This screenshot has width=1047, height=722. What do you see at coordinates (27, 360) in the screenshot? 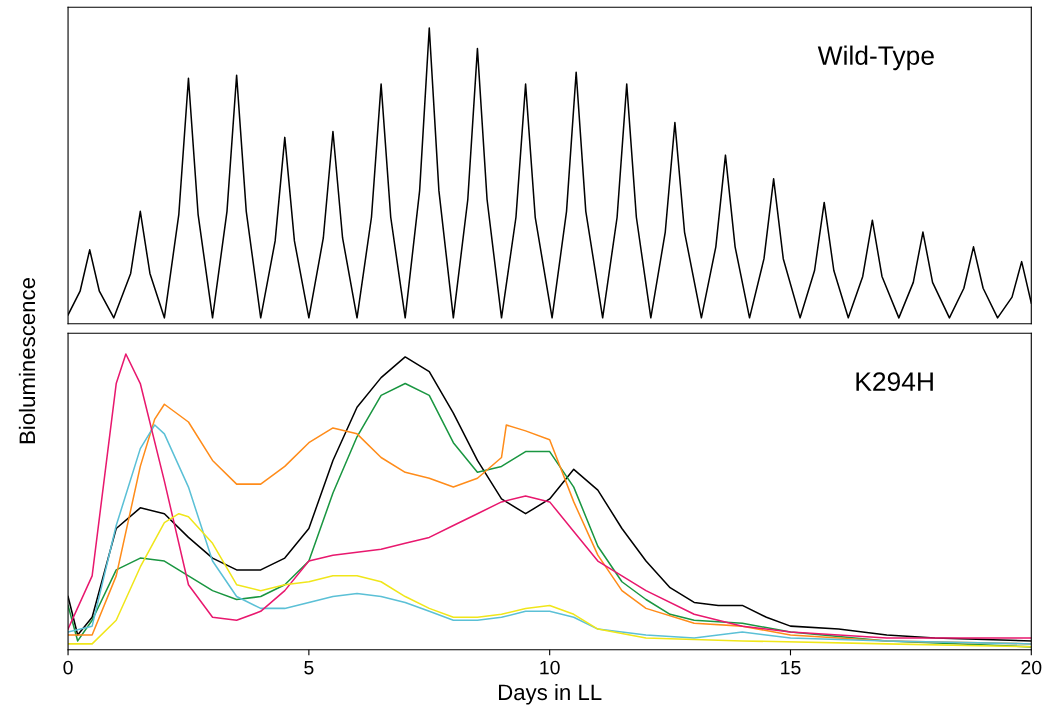
I see `y-axis-title: Bioluminescence` at bounding box center [27, 360].